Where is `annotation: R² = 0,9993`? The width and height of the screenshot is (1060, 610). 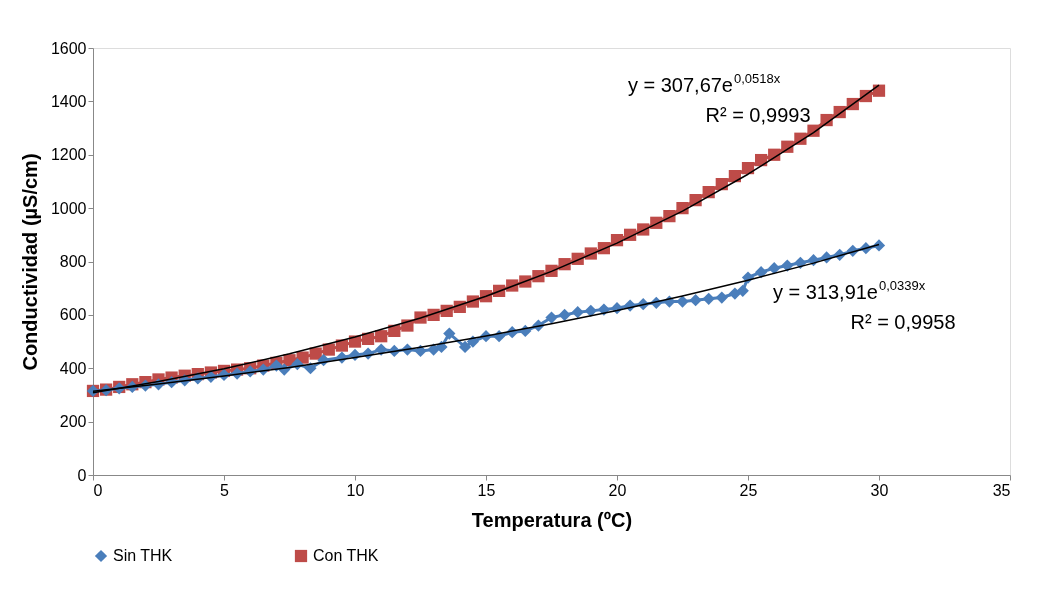
annotation: R² = 0,9993 is located at coordinates (758, 115).